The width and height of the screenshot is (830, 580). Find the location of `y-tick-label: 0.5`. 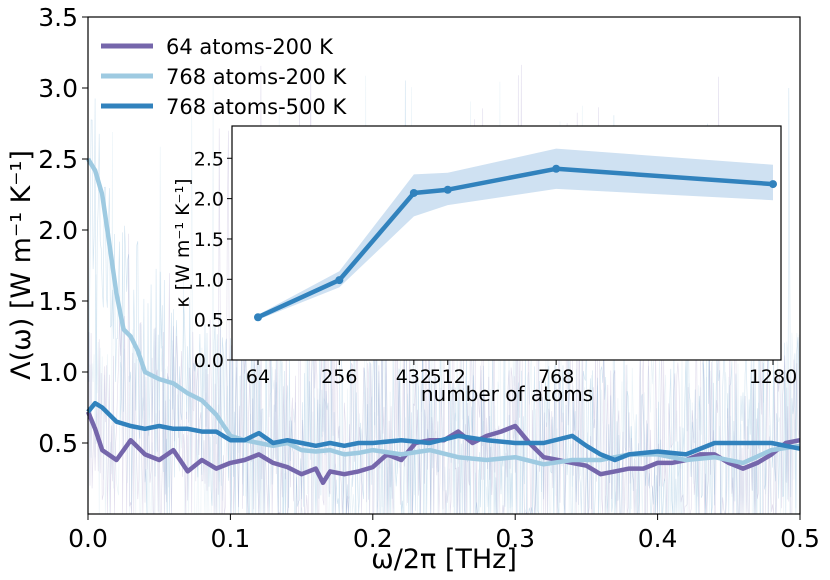

y-tick-label: 0.5 is located at coordinates (58, 443).